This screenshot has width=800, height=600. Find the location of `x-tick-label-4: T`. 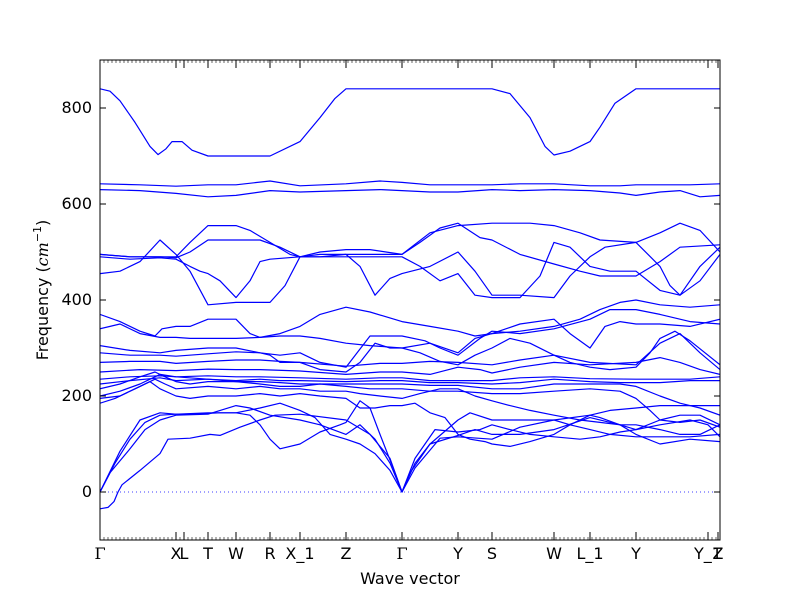

x-tick-label-4: T is located at coordinates (207, 553).